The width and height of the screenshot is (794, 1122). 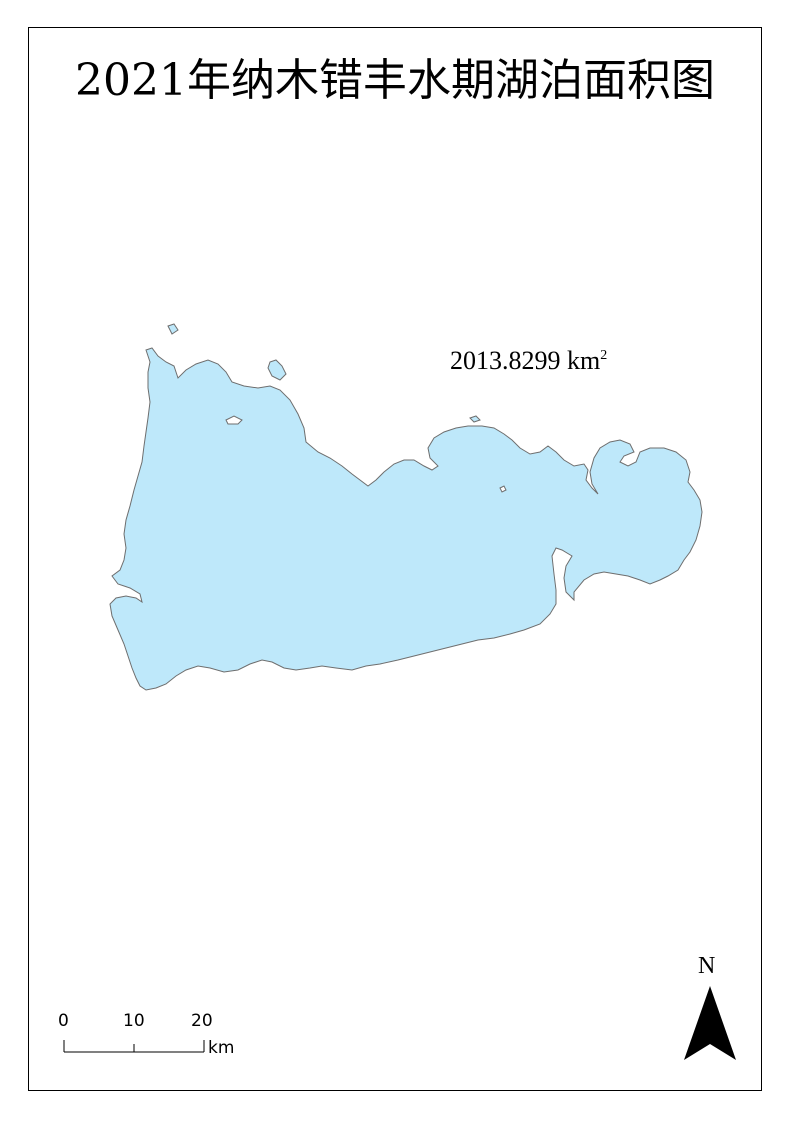 What do you see at coordinates (395, 80) in the screenshot?
I see `map-title: 2021年纳木错丰水期湖泊面积图` at bounding box center [395, 80].